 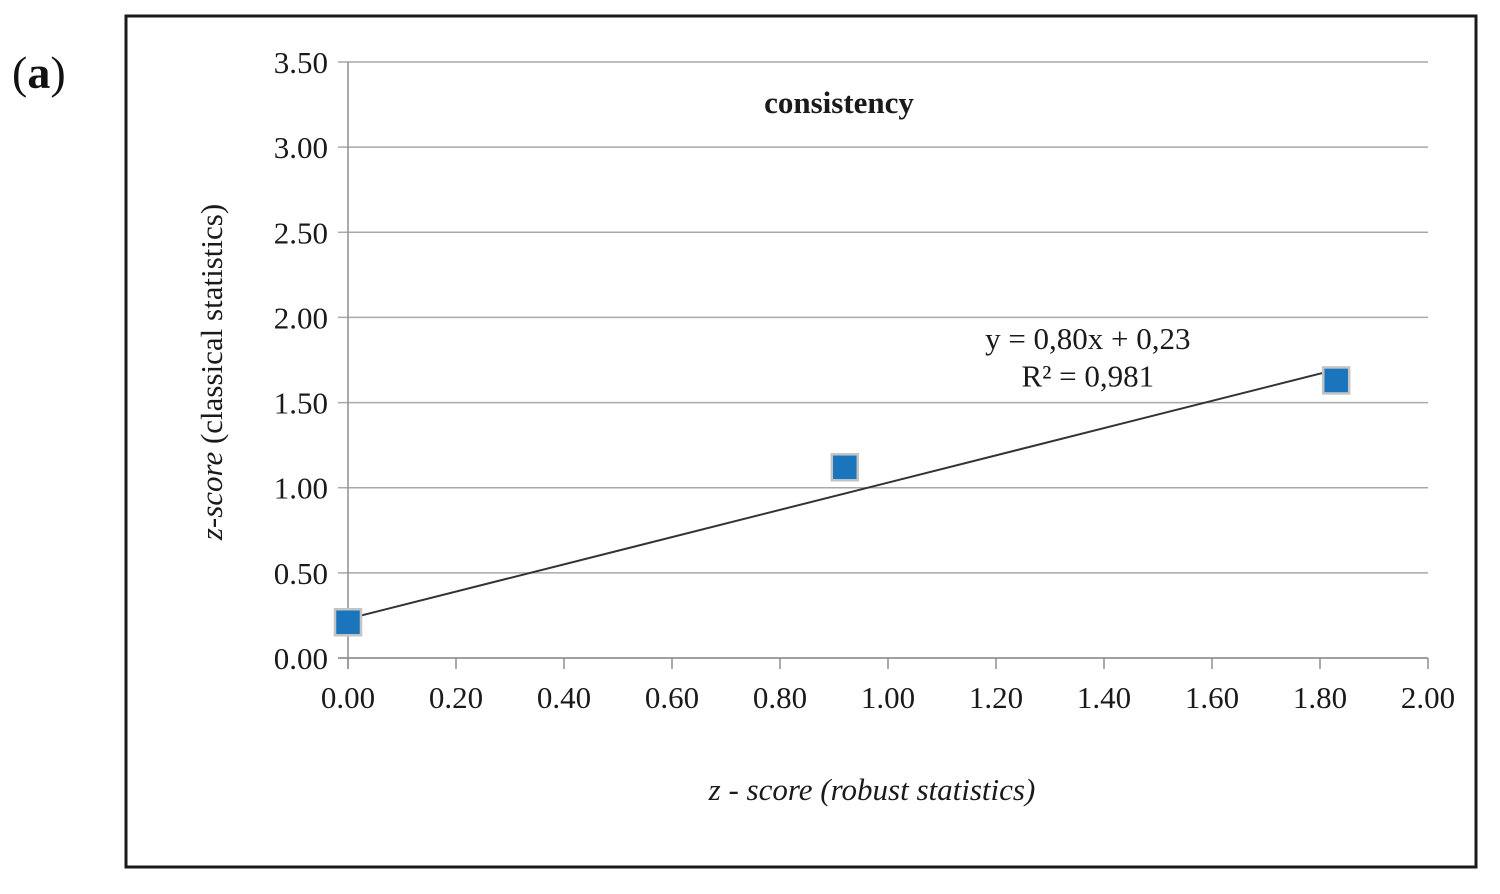 I want to click on y-tick-label: 3.50, so click(x=301, y=62).